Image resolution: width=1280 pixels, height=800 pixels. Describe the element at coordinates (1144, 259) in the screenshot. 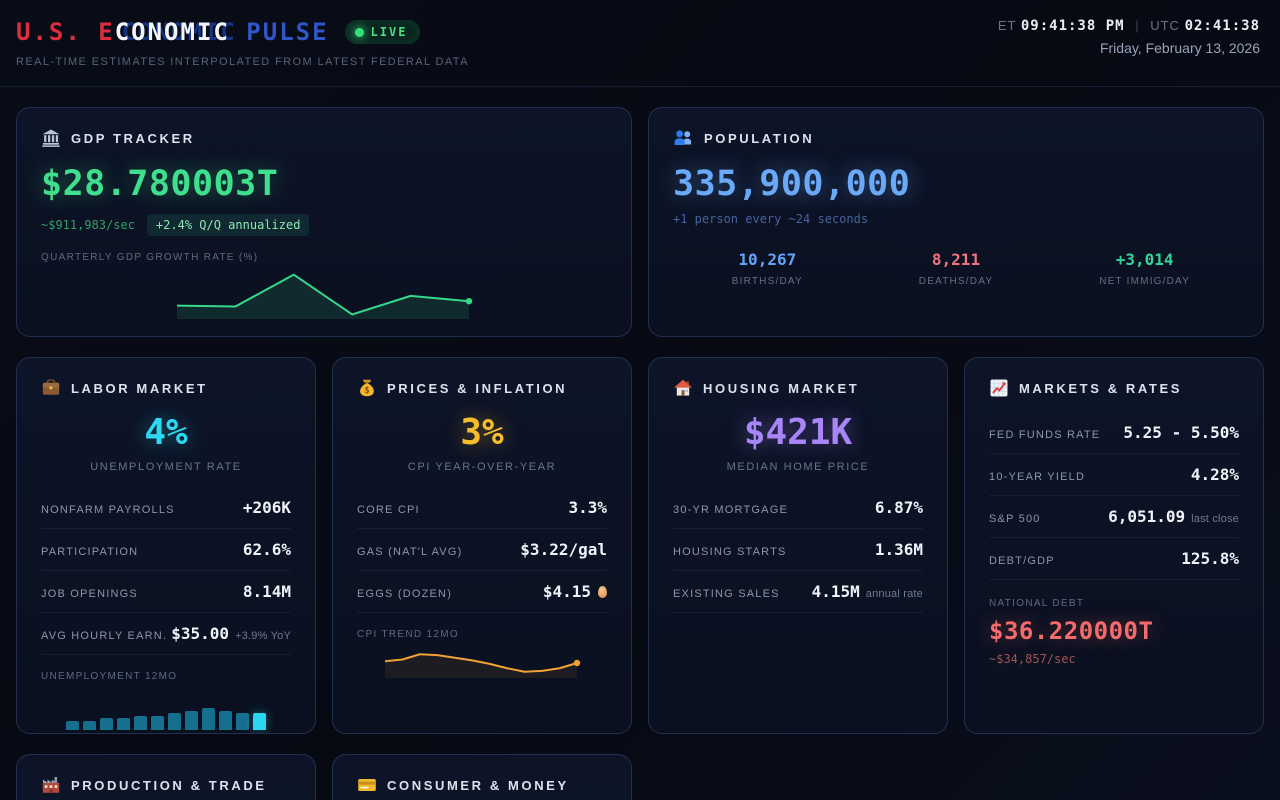

I see `net-immigration-value: +3,014` at that location.